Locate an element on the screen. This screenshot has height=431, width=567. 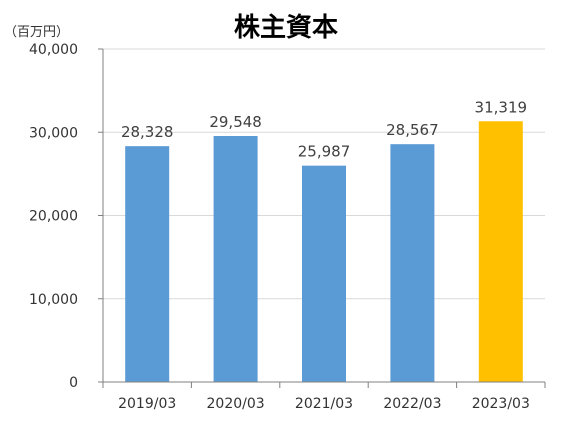
chart-title: 株主資本 is located at coordinates (286, 28).